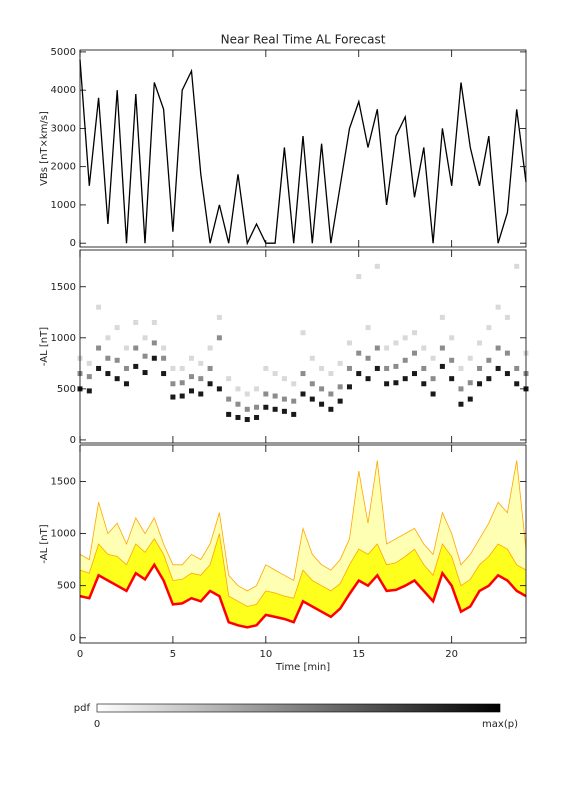 Image resolution: width=576 pixels, height=796 pixels. What do you see at coordinates (298, 708) in the screenshot?
I see `colorbar` at bounding box center [298, 708].